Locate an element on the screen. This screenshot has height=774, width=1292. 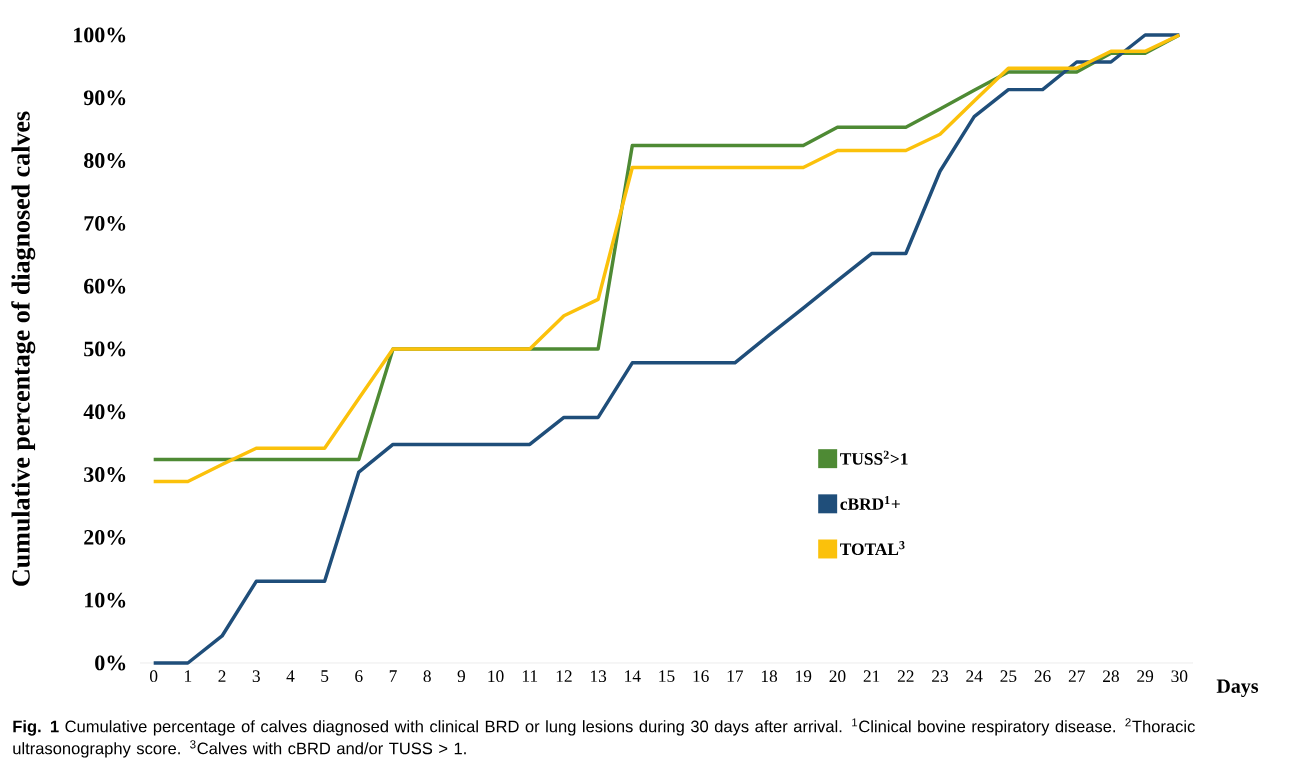
x-tick-label: 0 is located at coordinates (154, 676).